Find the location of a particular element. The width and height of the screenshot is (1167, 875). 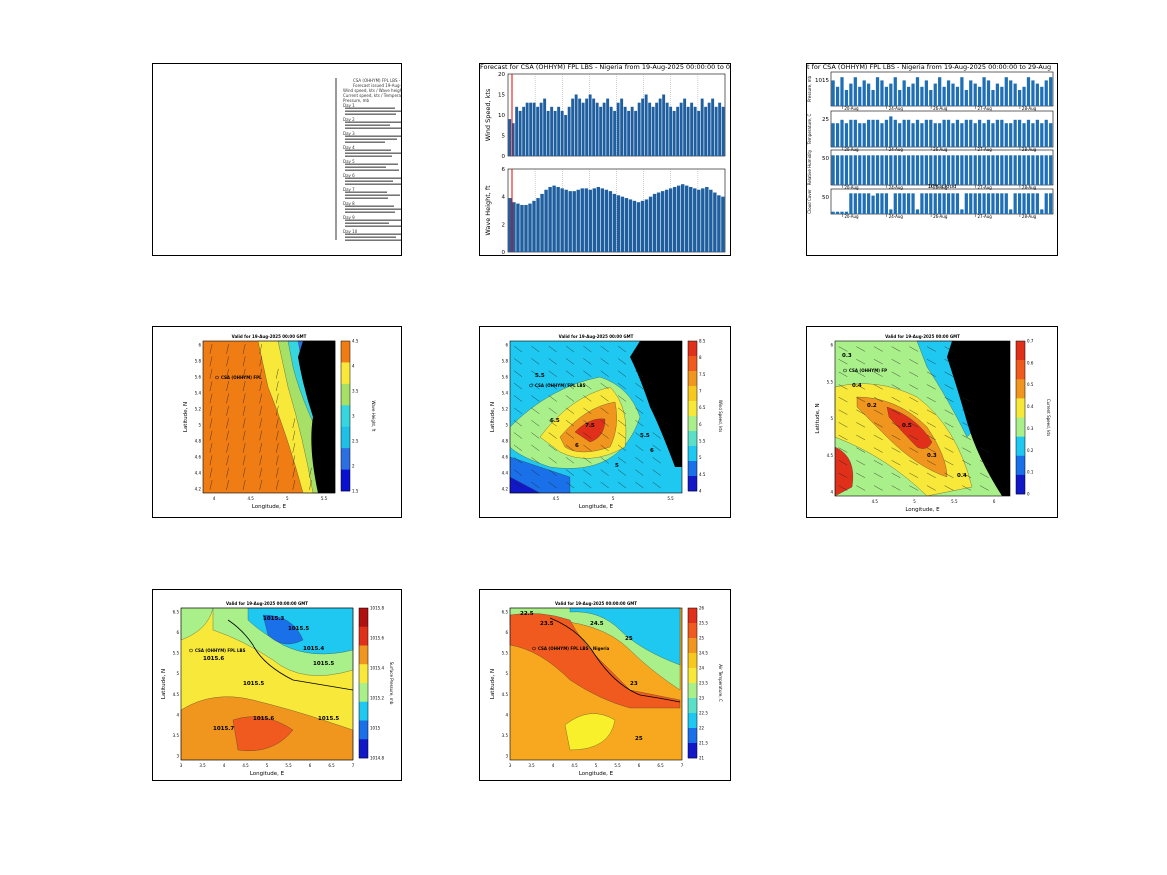

colorbar-tick-label: 0.1 is located at coordinates (1030, 472).